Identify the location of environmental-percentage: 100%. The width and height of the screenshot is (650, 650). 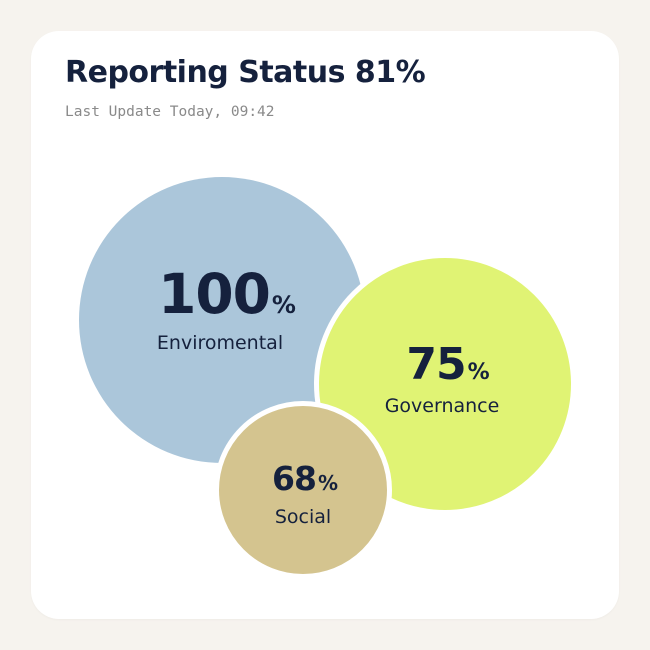
(227, 294).